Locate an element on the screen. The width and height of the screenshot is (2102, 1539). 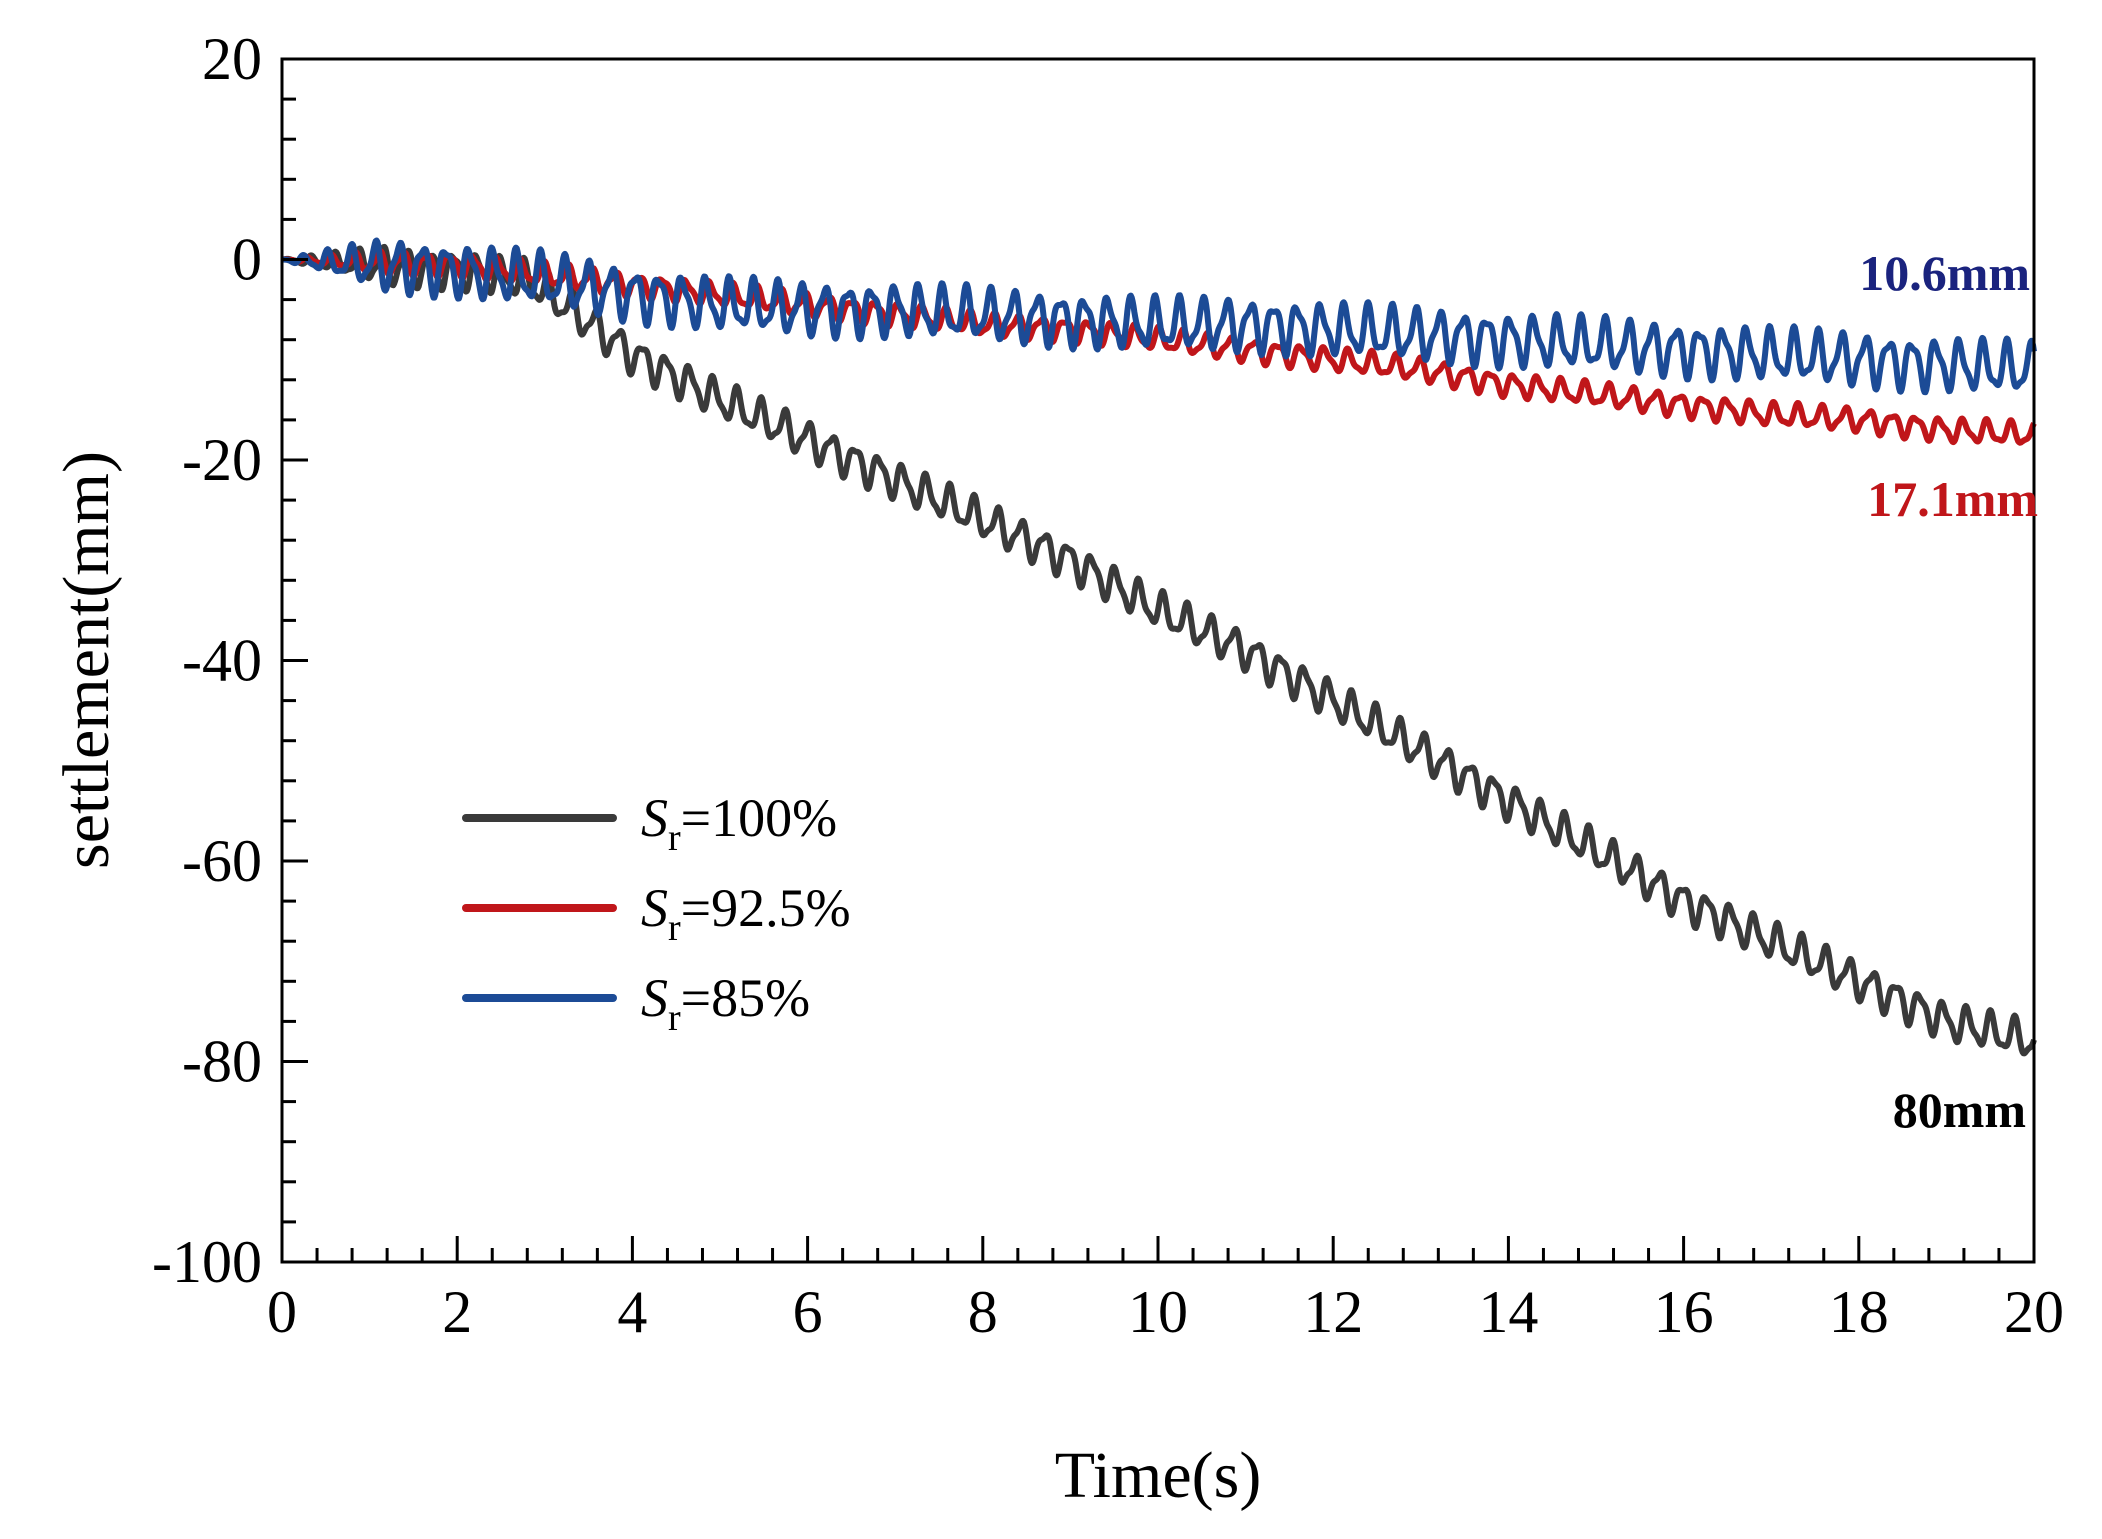
x-tick-label: 18 is located at coordinates (1859, 1312).